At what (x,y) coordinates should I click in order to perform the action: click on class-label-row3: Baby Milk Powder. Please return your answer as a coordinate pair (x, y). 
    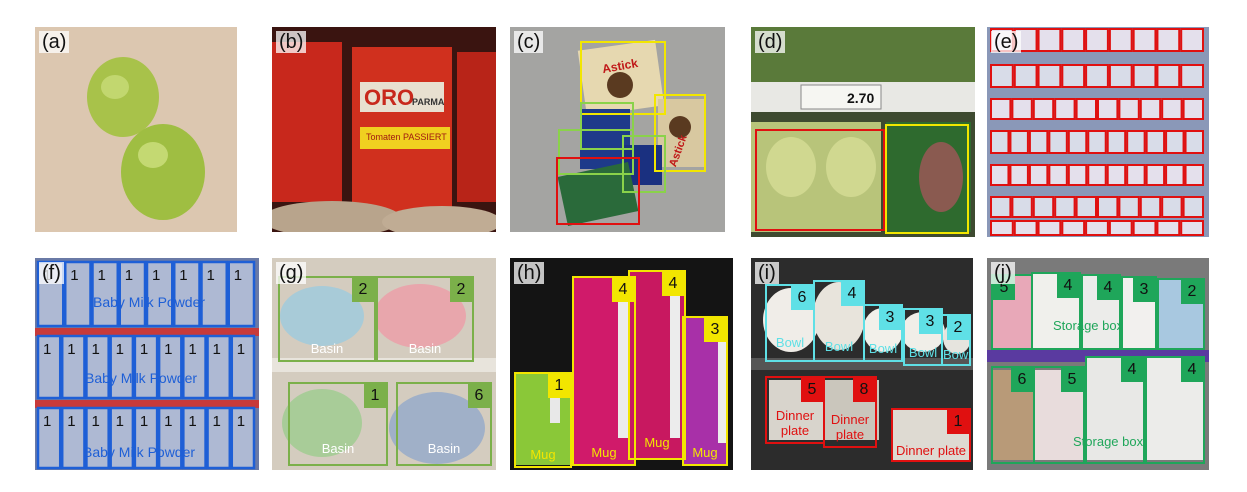
    Looking at the image, I should click on (139, 452).